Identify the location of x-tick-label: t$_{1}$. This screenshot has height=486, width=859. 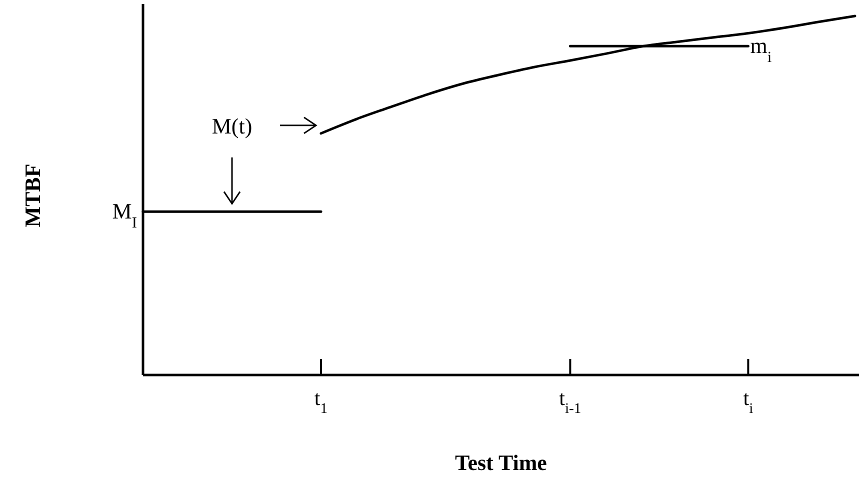
(321, 401).